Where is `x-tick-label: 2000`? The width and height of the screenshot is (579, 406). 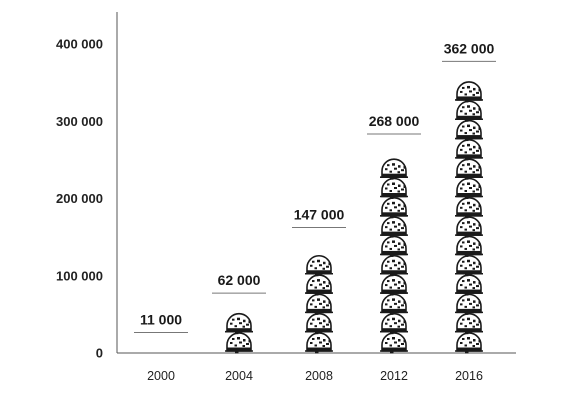 x-tick-label: 2000 is located at coordinates (161, 376).